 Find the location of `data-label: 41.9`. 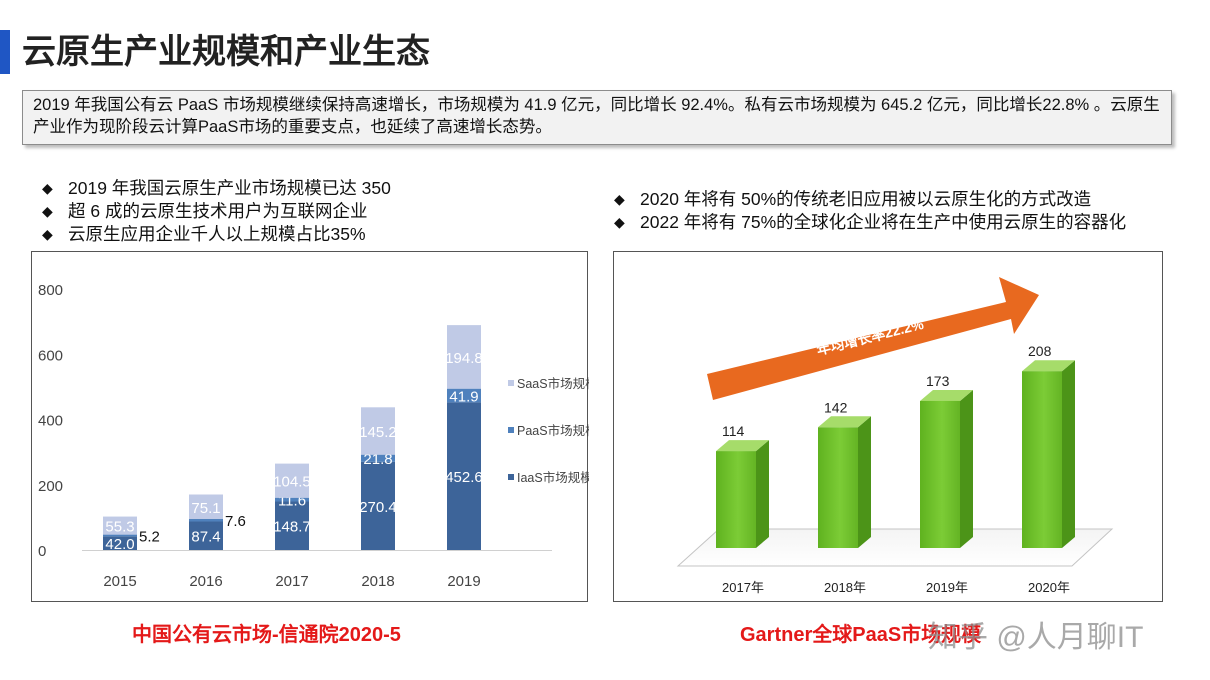

data-label: 41.9 is located at coordinates (463, 397).